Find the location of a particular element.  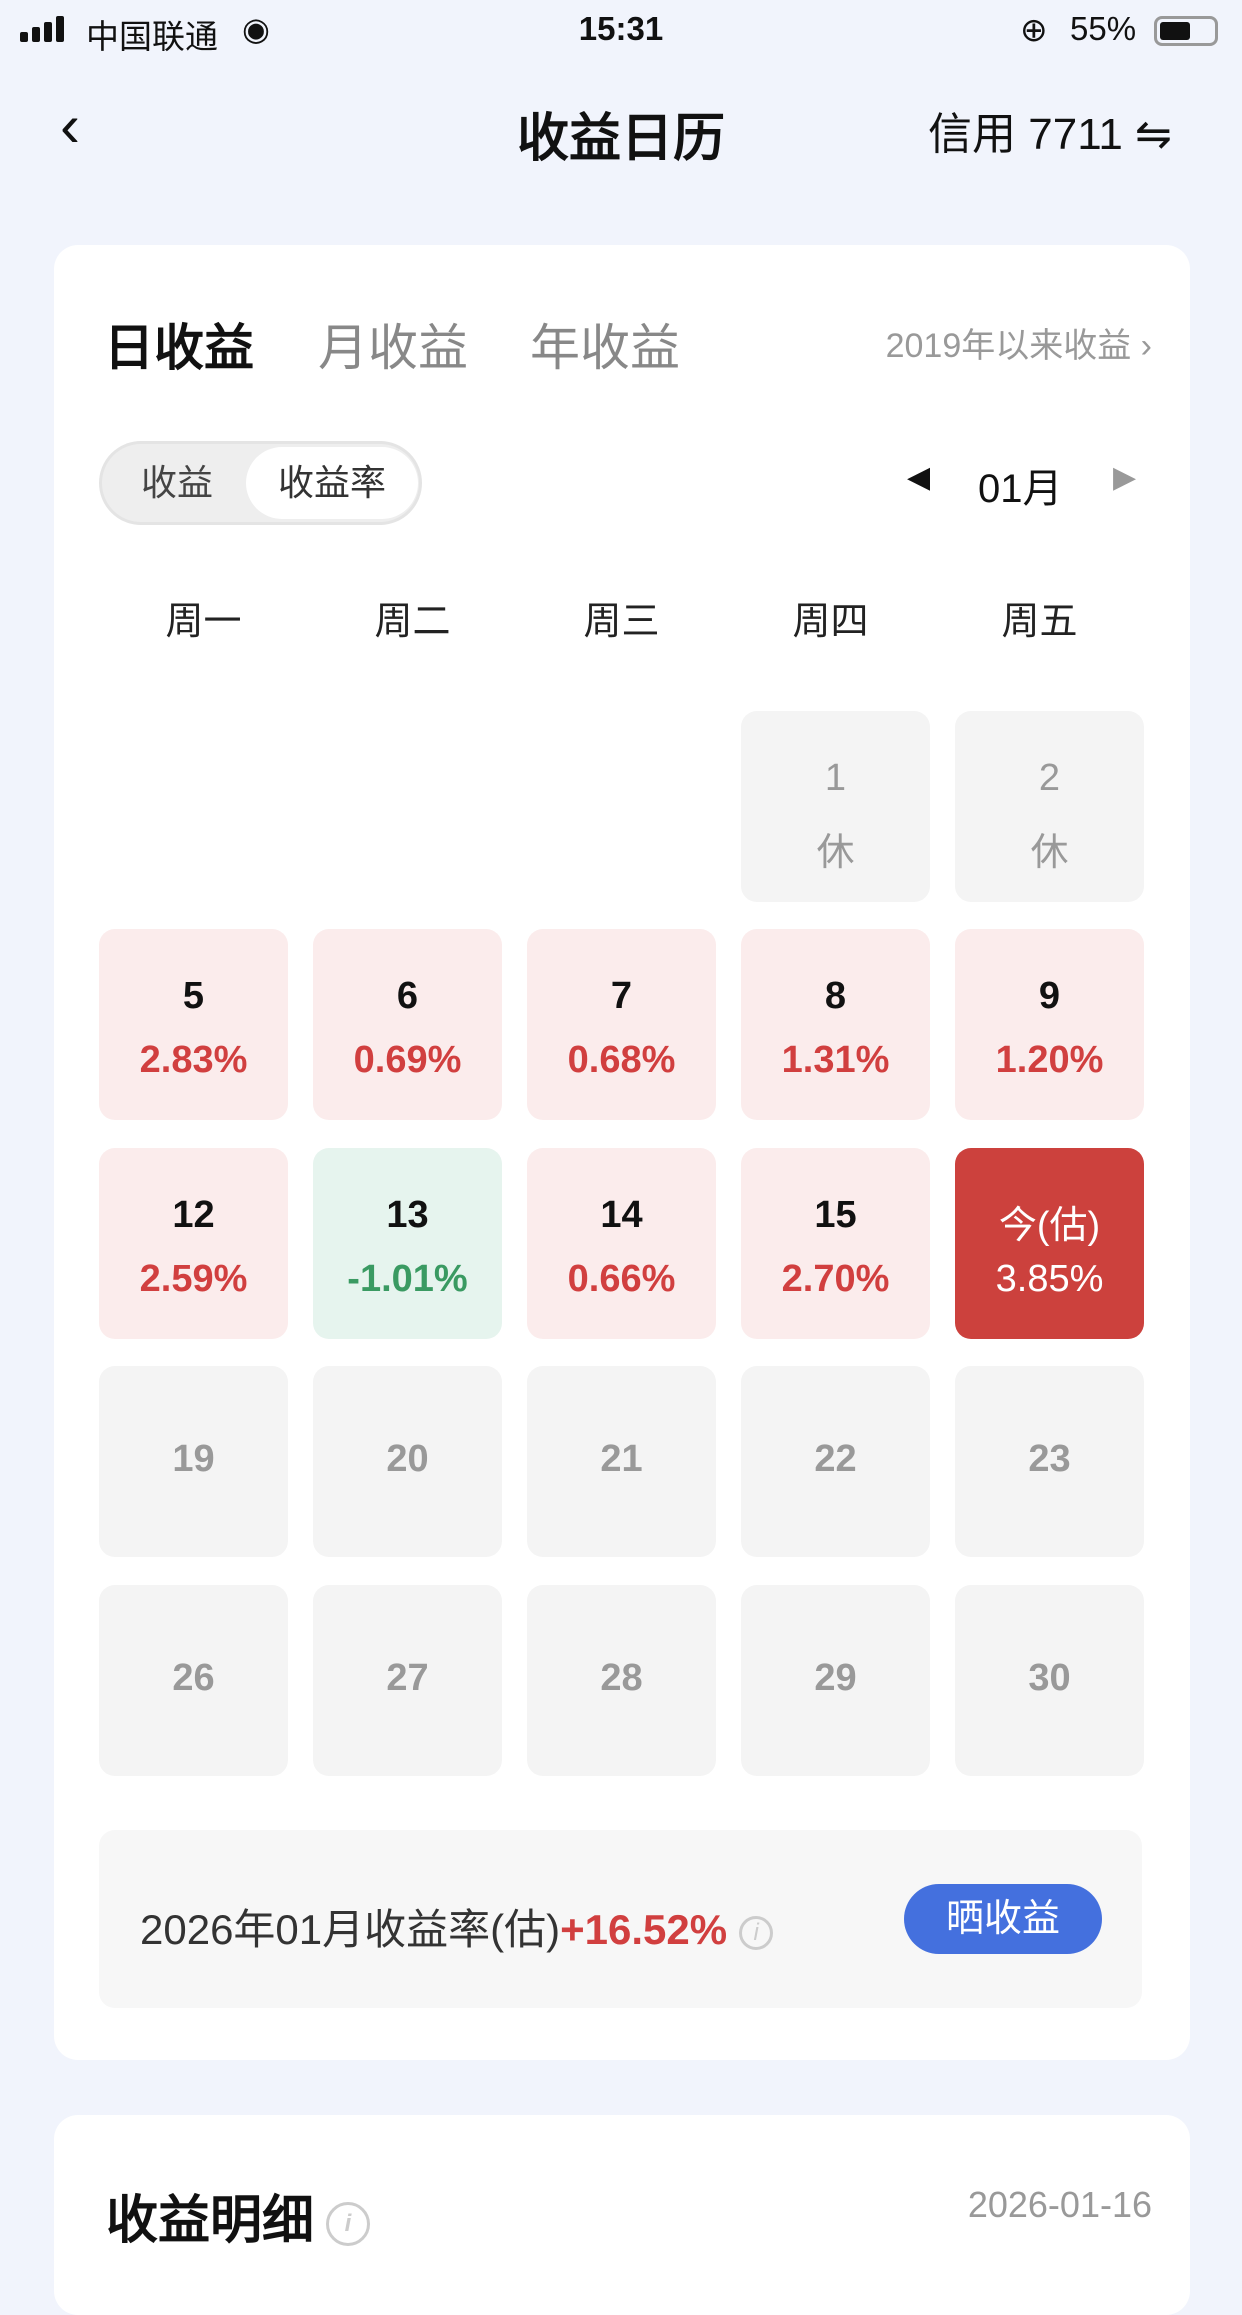

day-number: 2 is located at coordinates (1049, 778).